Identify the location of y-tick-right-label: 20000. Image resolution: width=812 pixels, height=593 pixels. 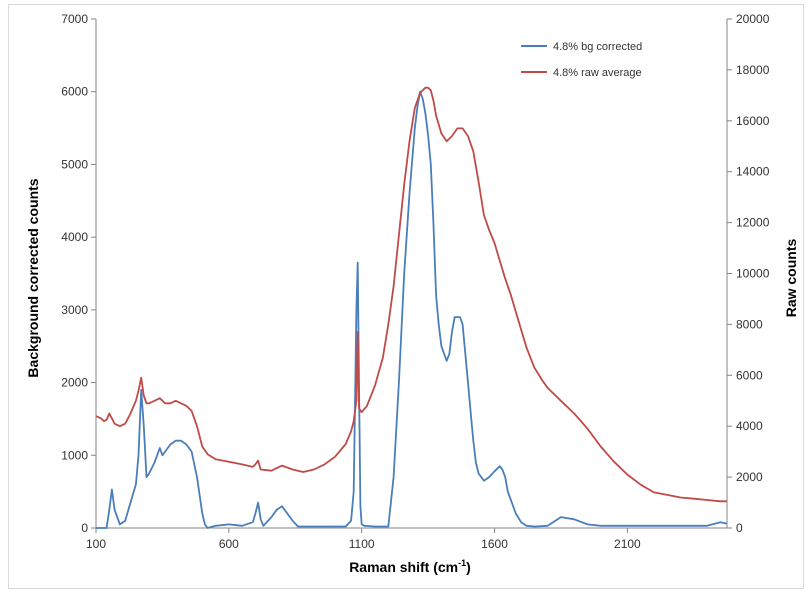
(753, 19).